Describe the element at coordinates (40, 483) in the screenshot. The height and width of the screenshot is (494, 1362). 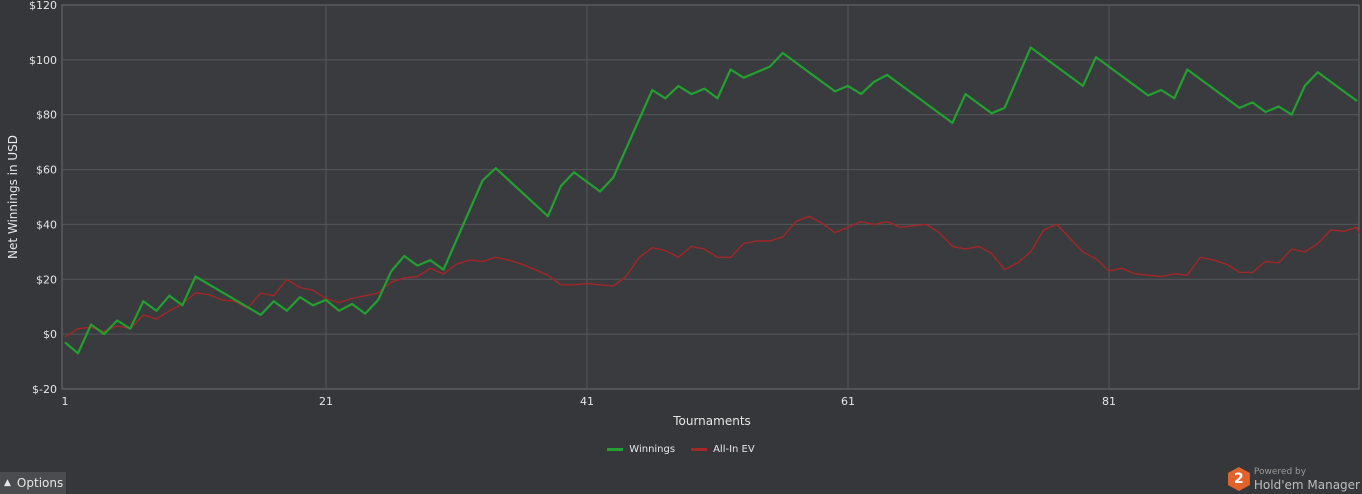
I see `options-label: Options` at that location.